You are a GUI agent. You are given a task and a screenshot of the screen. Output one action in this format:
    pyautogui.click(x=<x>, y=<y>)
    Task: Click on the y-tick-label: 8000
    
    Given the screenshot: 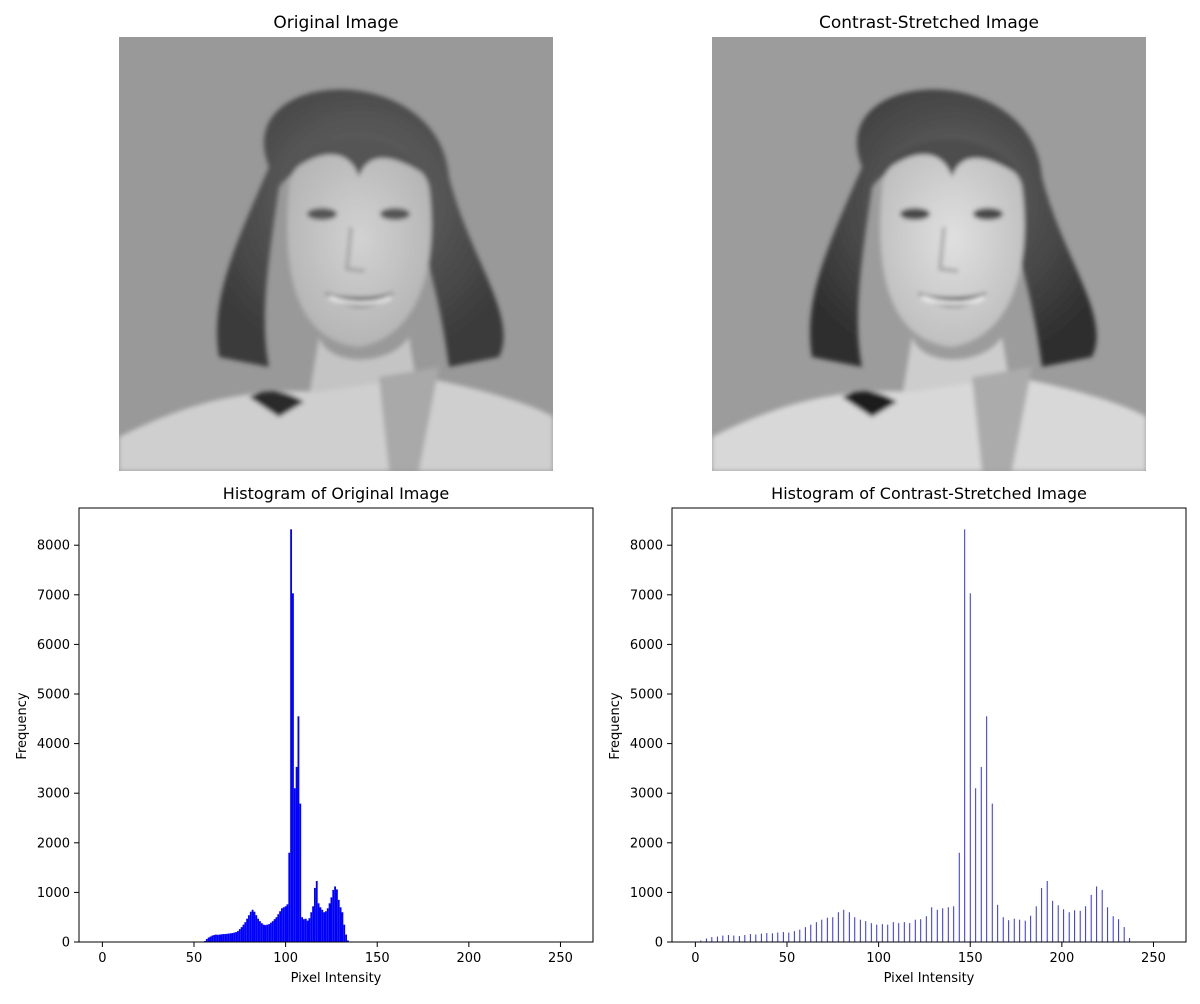 What is the action you would take?
    pyautogui.click(x=646, y=546)
    